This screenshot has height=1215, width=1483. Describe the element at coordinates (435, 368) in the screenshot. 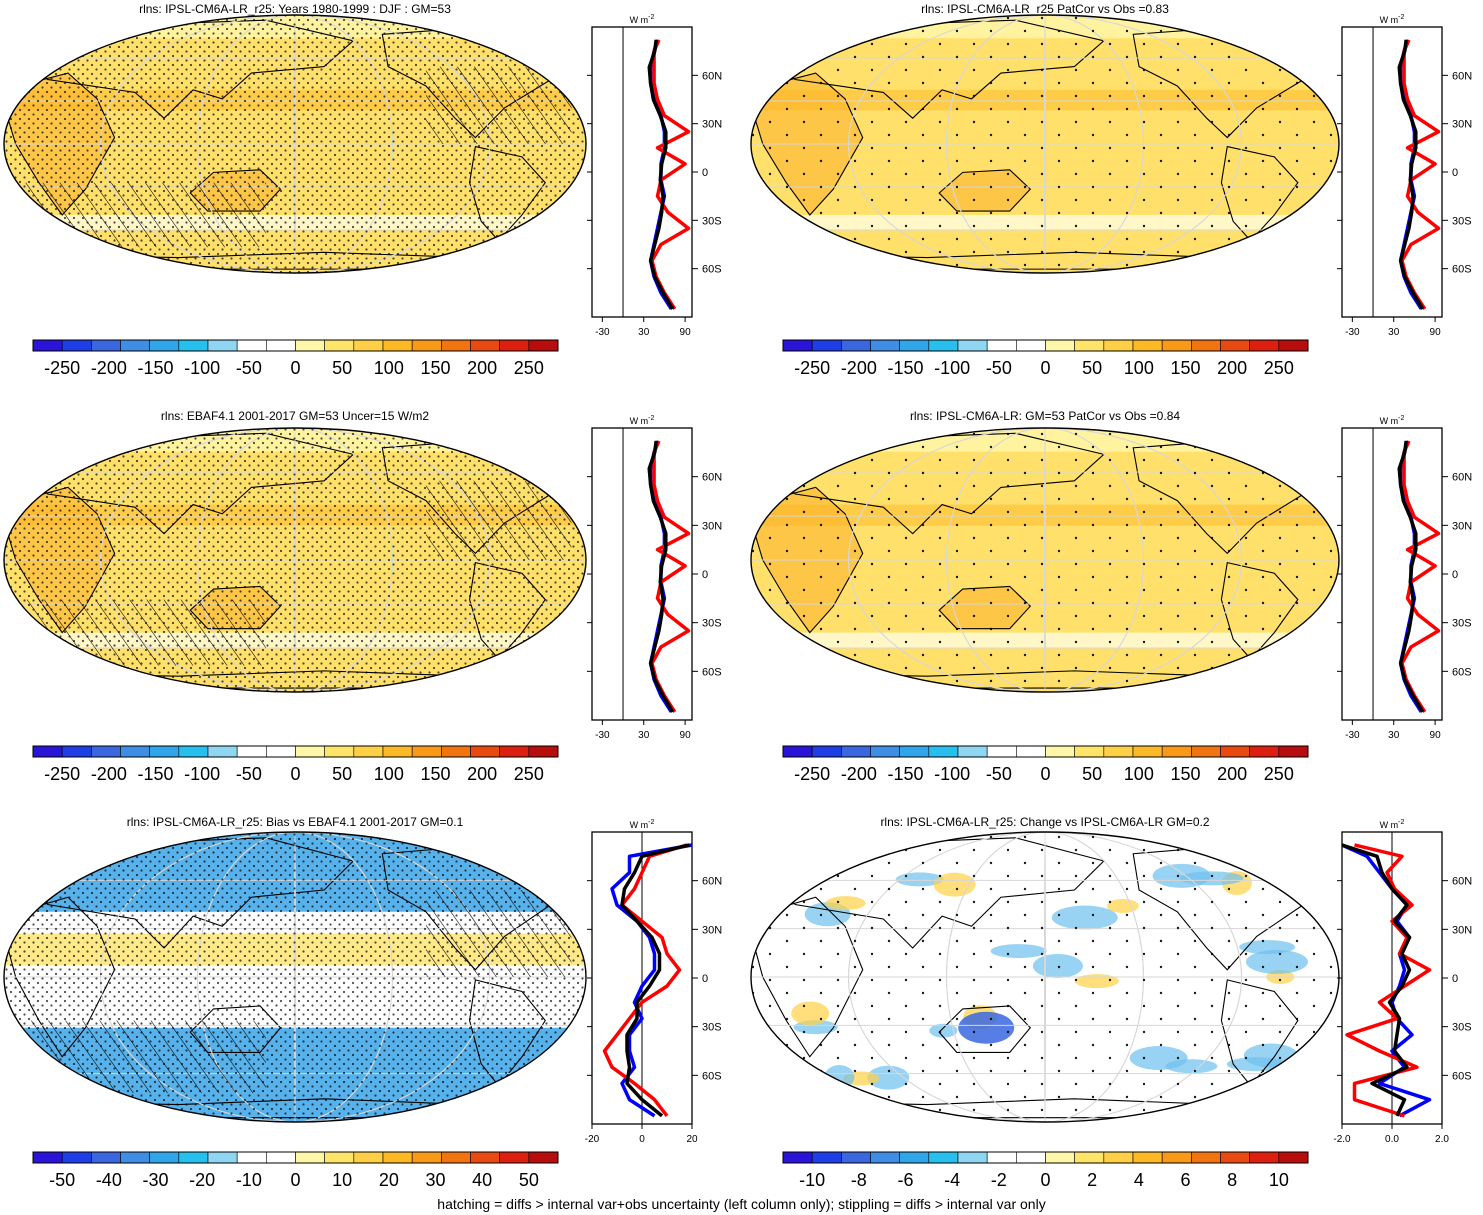

I see `colorbar-label: 150` at that location.